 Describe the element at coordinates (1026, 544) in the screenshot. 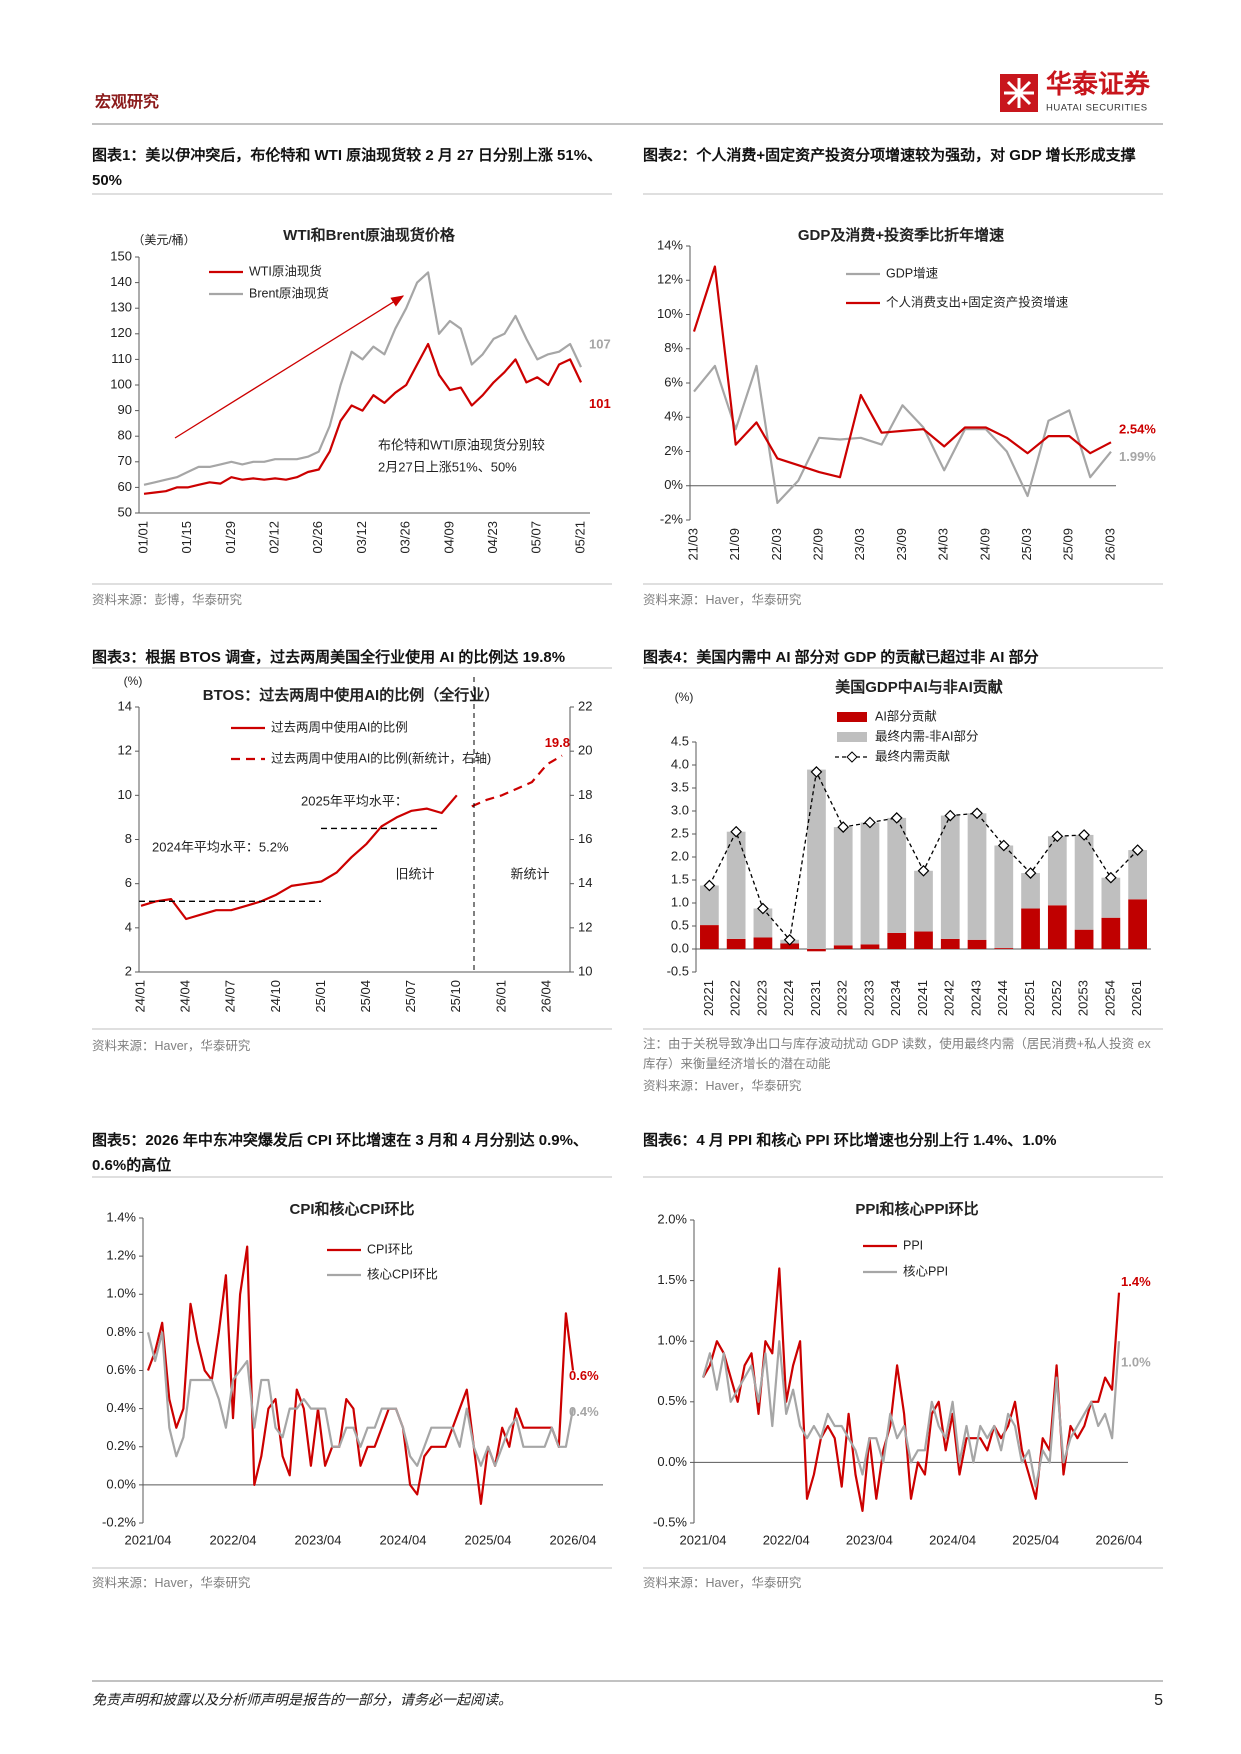

I see `x-tick-label: 25/03` at that location.